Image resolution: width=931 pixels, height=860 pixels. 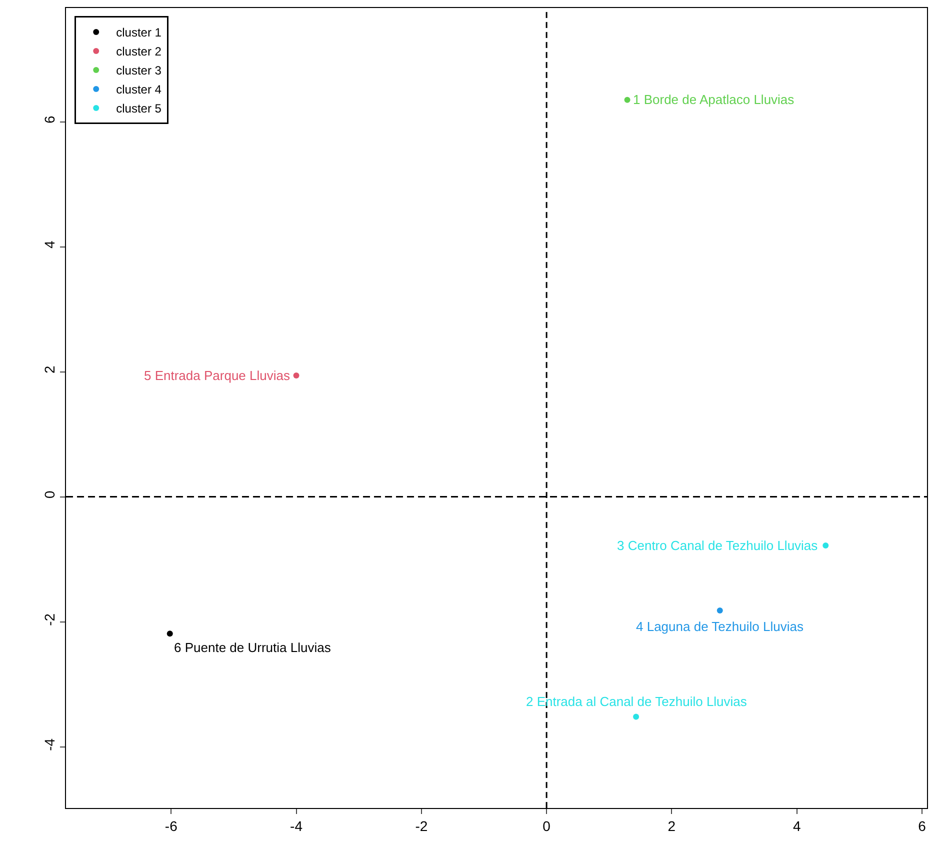 What do you see at coordinates (139, 109) in the screenshot?
I see `legend-label: cluster 5` at bounding box center [139, 109].